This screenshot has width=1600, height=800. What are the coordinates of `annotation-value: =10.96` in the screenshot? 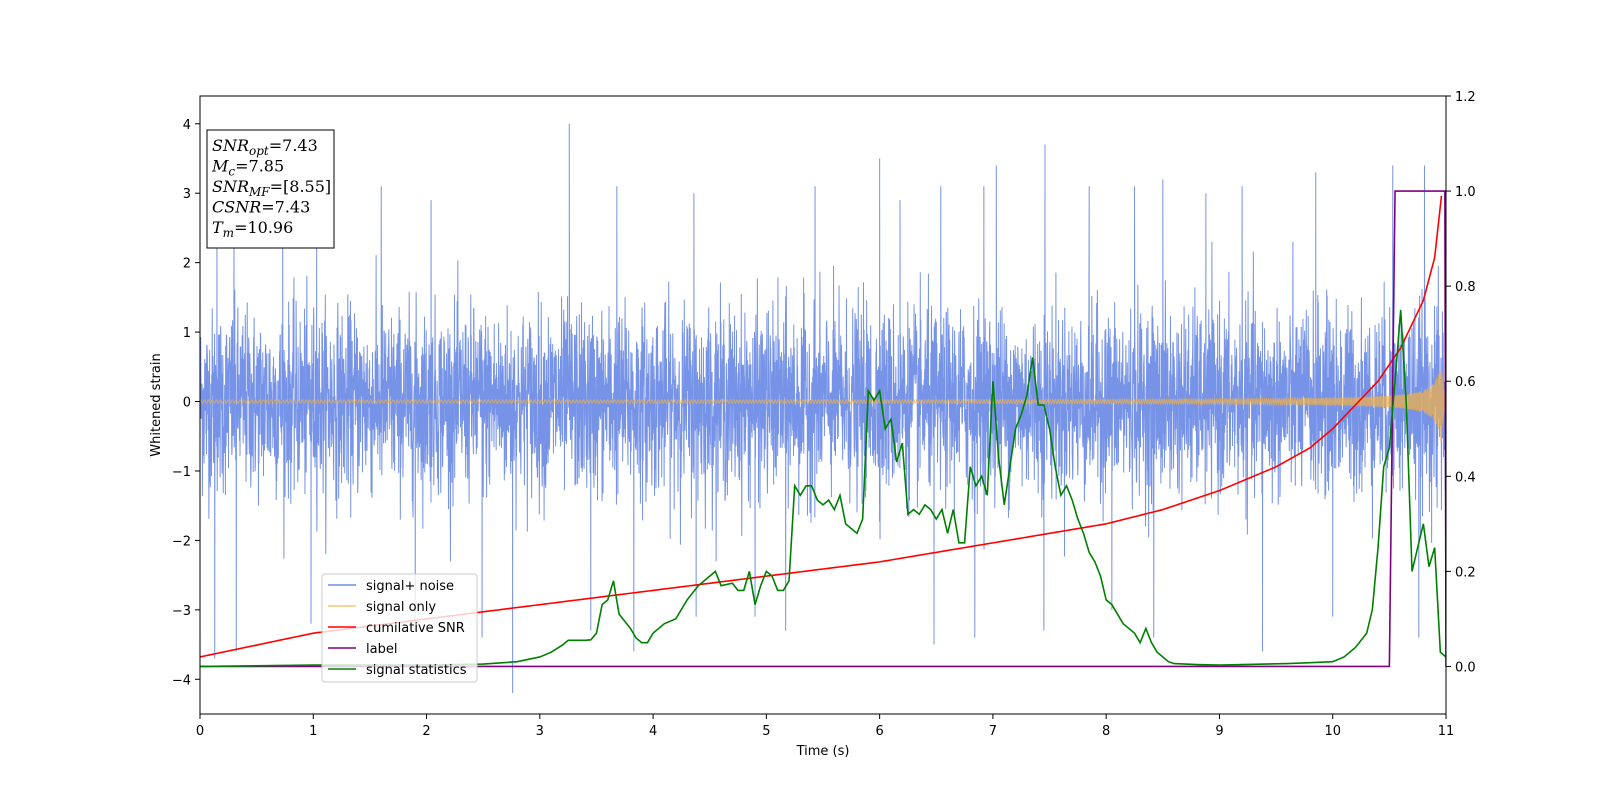 It's located at (263, 227).